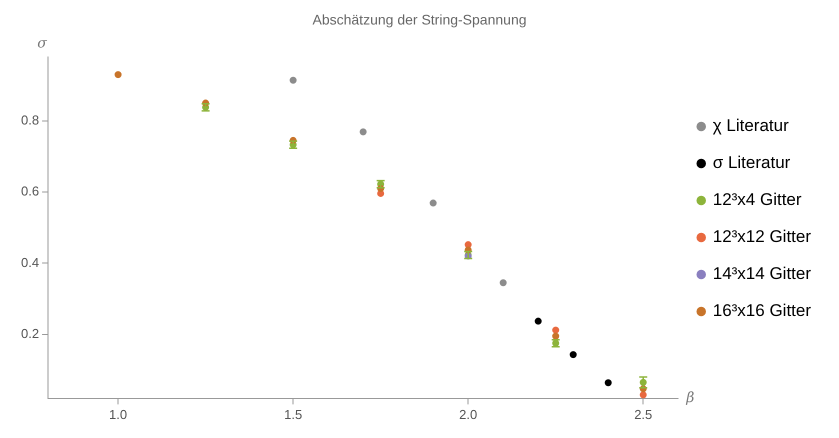  What do you see at coordinates (762, 274) in the screenshot?
I see `legend-label: 14³x14 Gitter` at bounding box center [762, 274].